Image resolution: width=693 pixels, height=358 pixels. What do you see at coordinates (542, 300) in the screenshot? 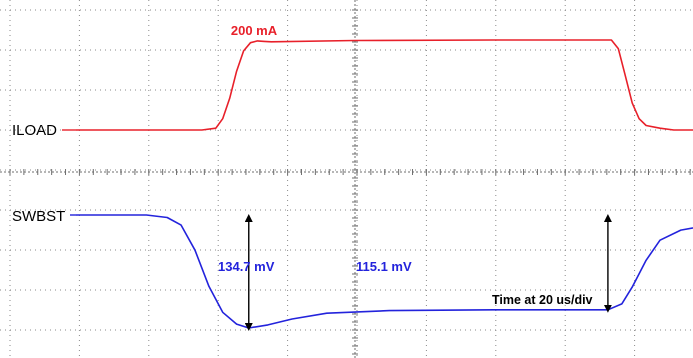
I see `time-per-div-note: Time at 20 us/div` at bounding box center [542, 300].